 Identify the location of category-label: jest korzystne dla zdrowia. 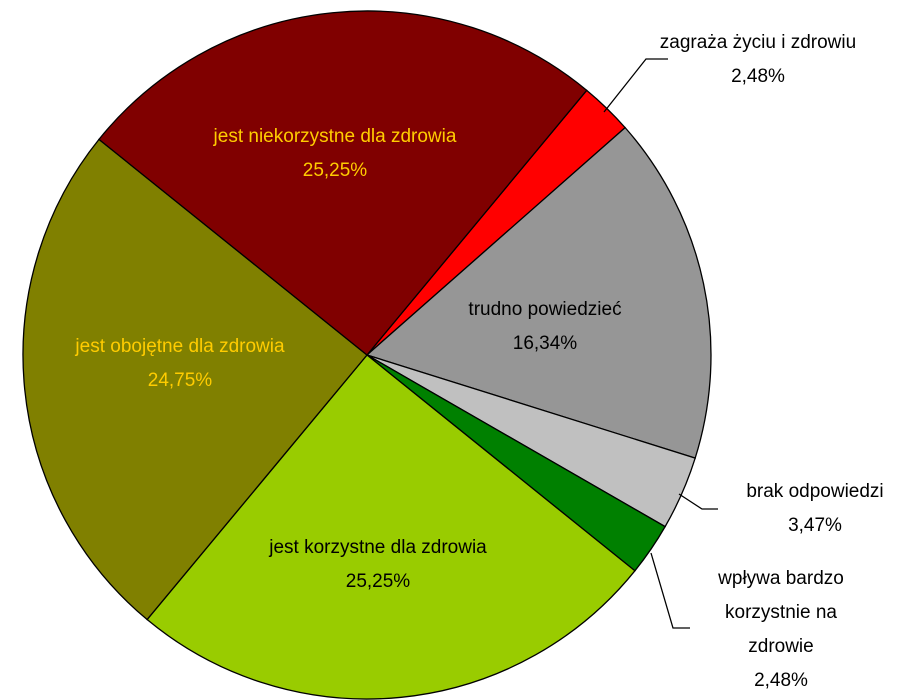
(378, 547).